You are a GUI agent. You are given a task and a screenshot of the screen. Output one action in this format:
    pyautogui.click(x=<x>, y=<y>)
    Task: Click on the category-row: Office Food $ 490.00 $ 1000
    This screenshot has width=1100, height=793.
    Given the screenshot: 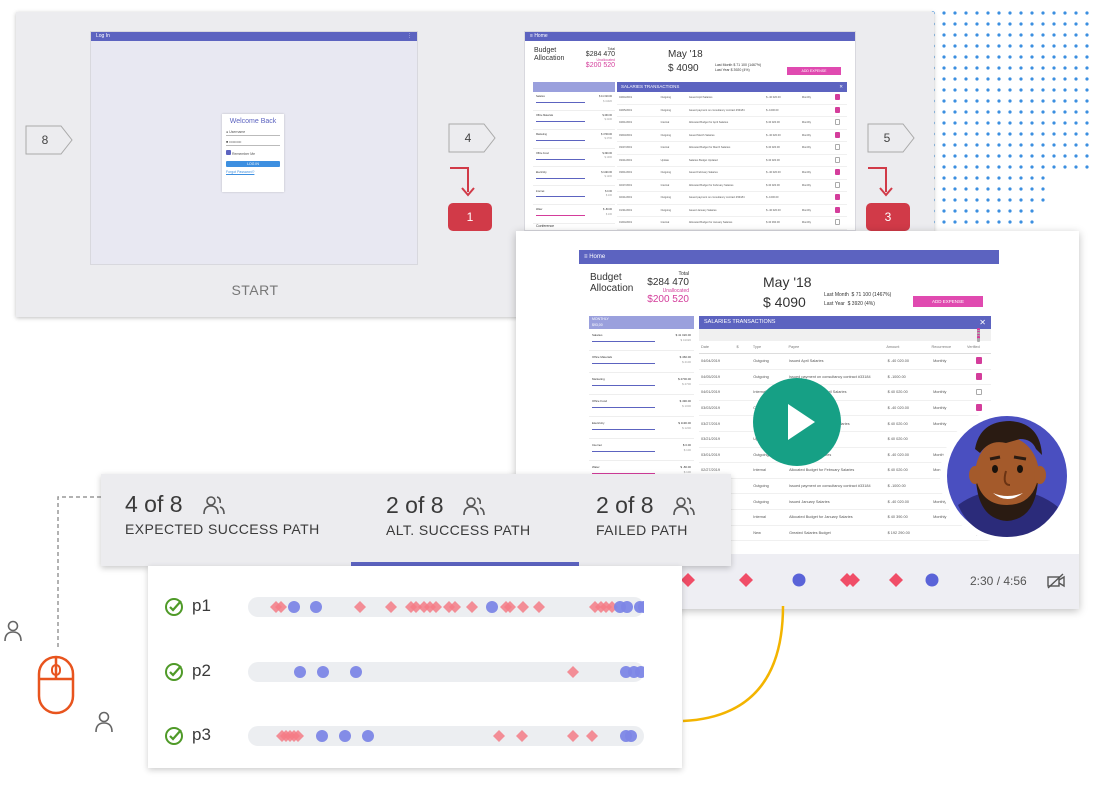 What is the action you would take?
    pyautogui.click(x=641, y=406)
    